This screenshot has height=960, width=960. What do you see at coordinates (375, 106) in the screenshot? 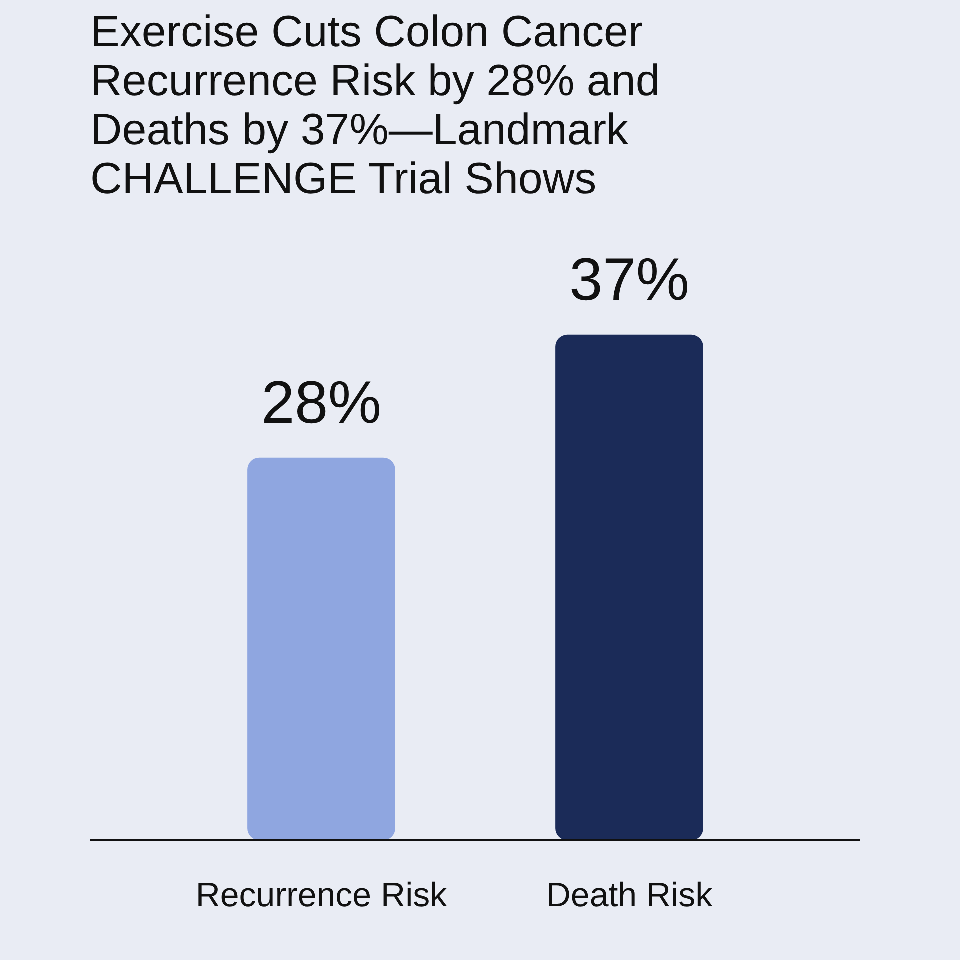
I see `chart-title: Exercise Cuts Colon Cancer Recurrence Risk by 28% and Deaths by 37%—Landmark CHALLENGE Trial Shows` at bounding box center [375, 106].